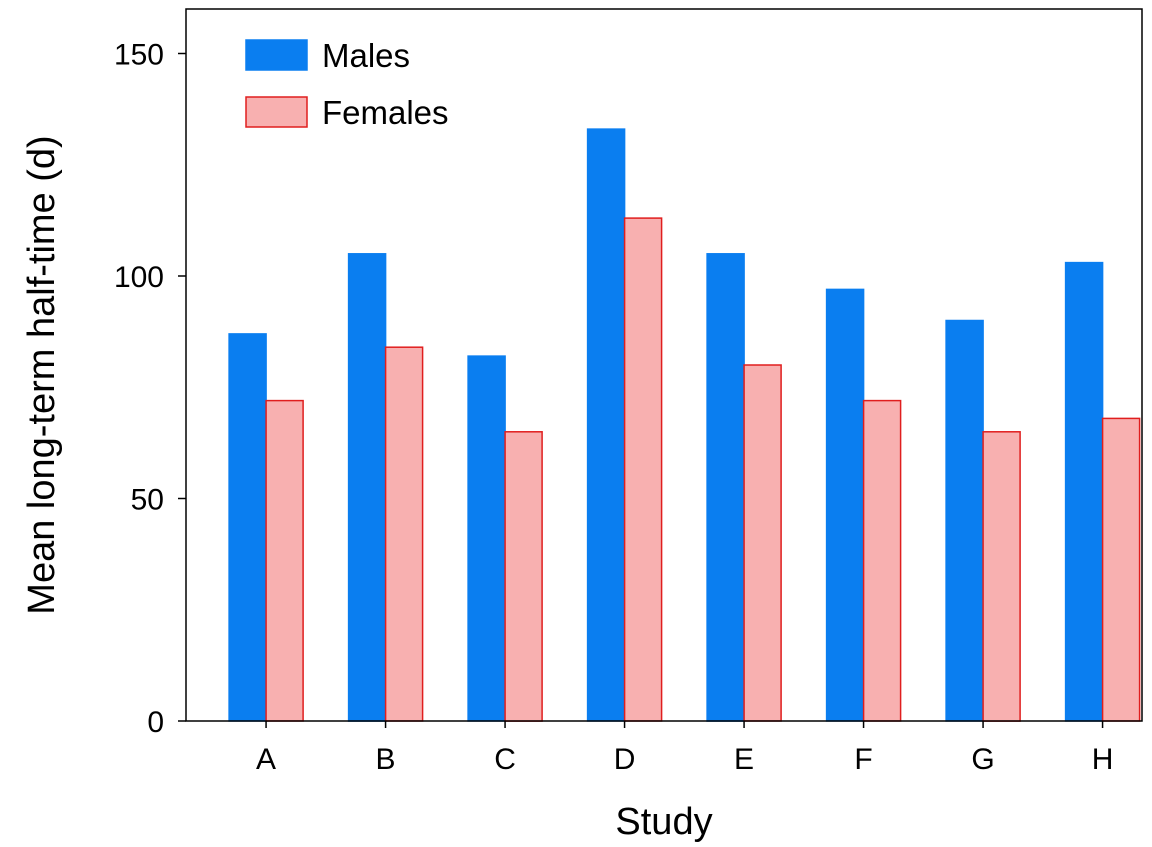 The height and width of the screenshot is (847, 1152). Describe the element at coordinates (276, 112) in the screenshot. I see `legend-swatch-females` at that location.